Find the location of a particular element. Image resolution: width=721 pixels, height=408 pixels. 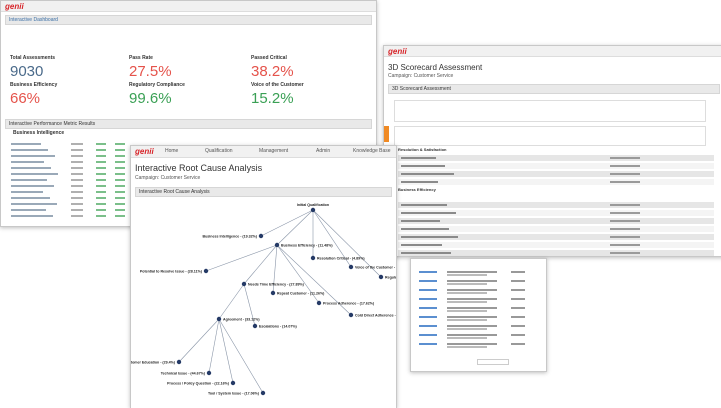

section-bar: Interactive Performance Metric Results is located at coordinates (188, 124).